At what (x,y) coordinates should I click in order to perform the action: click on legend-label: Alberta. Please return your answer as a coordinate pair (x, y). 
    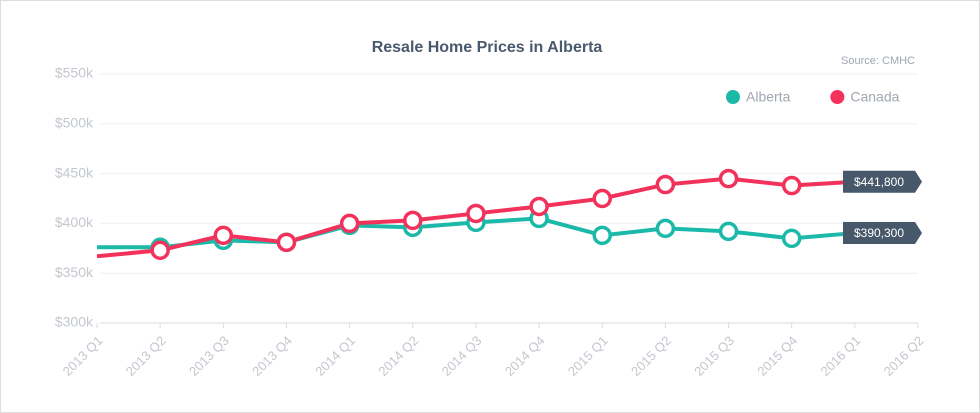
    Looking at the image, I should click on (768, 97).